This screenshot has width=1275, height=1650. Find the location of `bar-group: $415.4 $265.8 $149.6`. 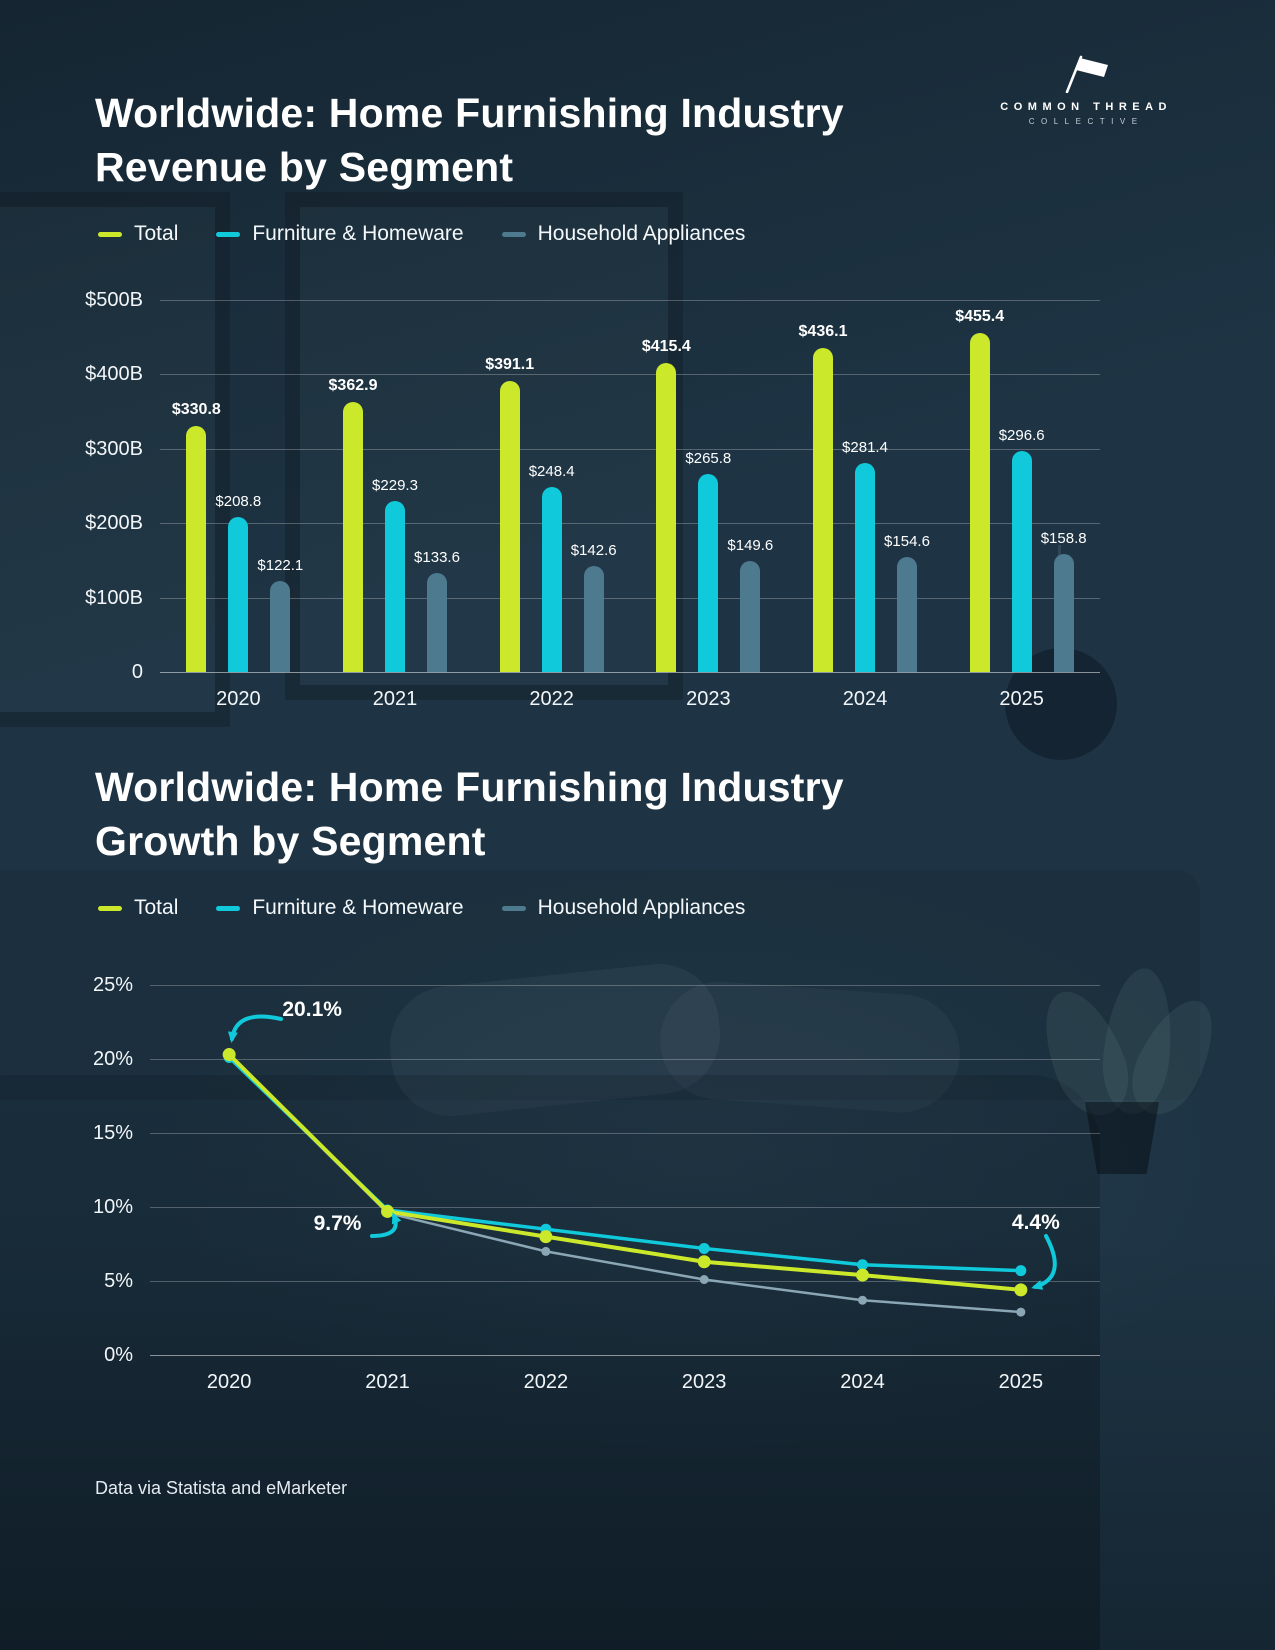

bar-group: $415.4 $265.8 $149.6 is located at coordinates (707, 505).